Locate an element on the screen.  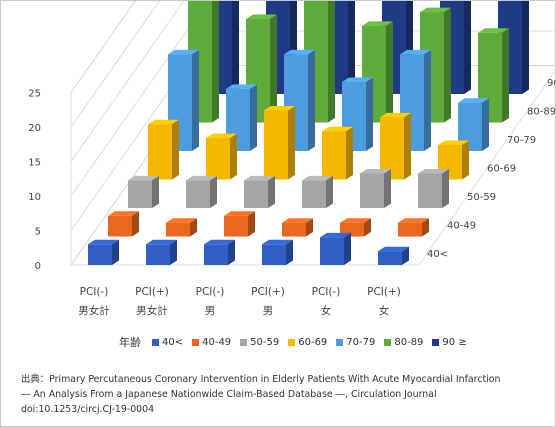
depth-axis-label: 70-79 is located at coordinates (521, 140).